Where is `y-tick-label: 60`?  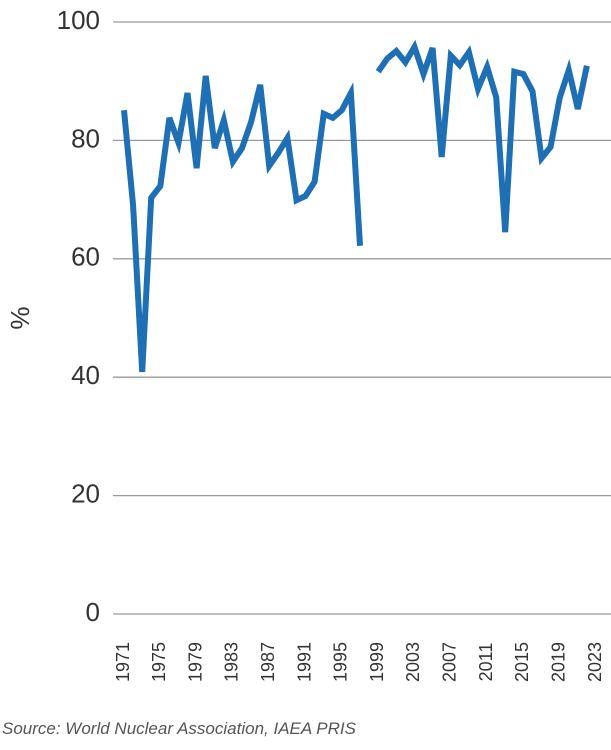 y-tick-label: 60 is located at coordinates (85, 257).